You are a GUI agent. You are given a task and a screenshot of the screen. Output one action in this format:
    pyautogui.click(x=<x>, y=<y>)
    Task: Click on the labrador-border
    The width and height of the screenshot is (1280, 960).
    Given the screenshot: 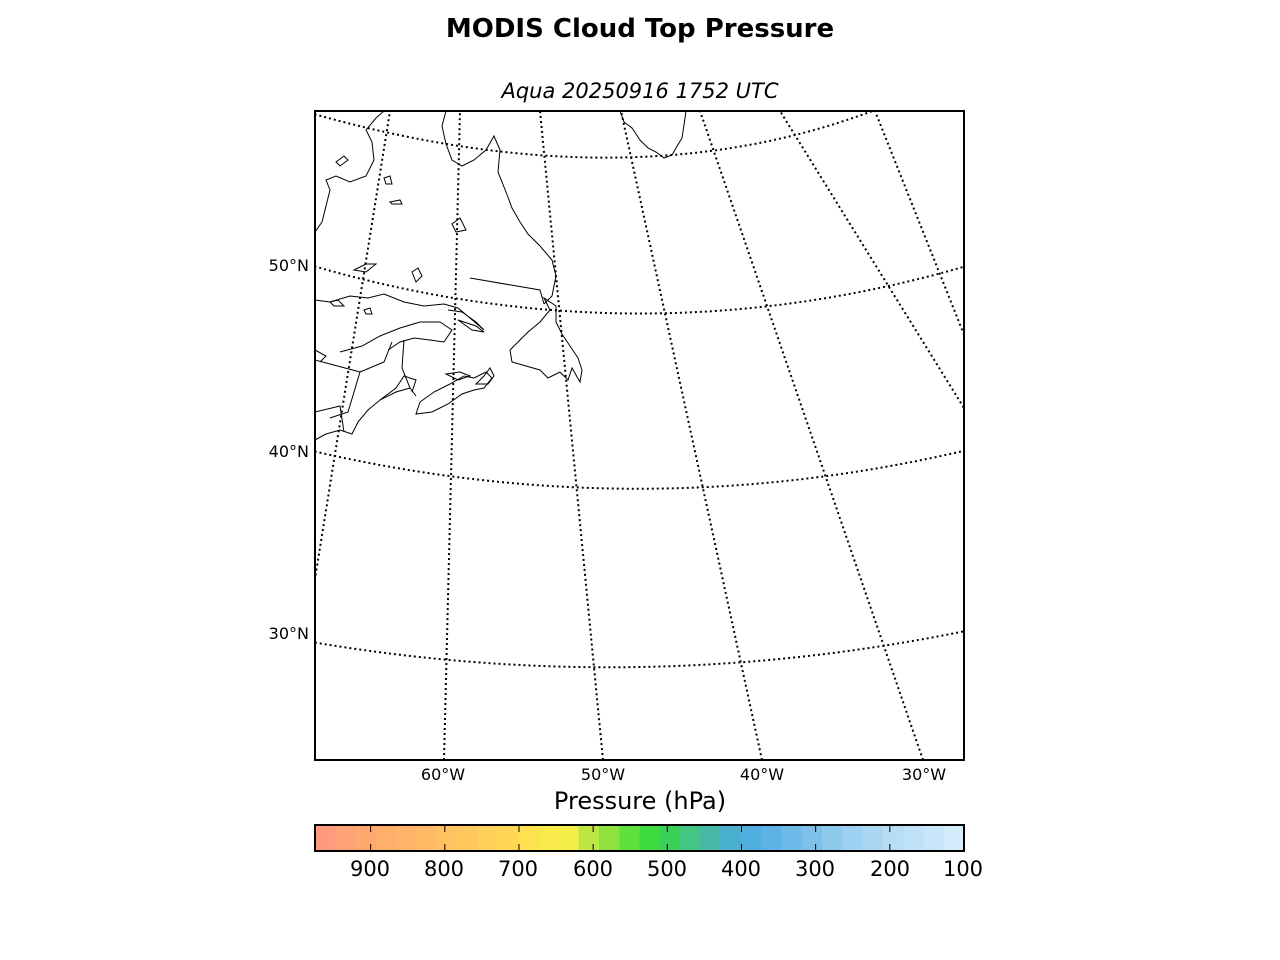 What is the action you would take?
    pyautogui.click(x=507, y=291)
    